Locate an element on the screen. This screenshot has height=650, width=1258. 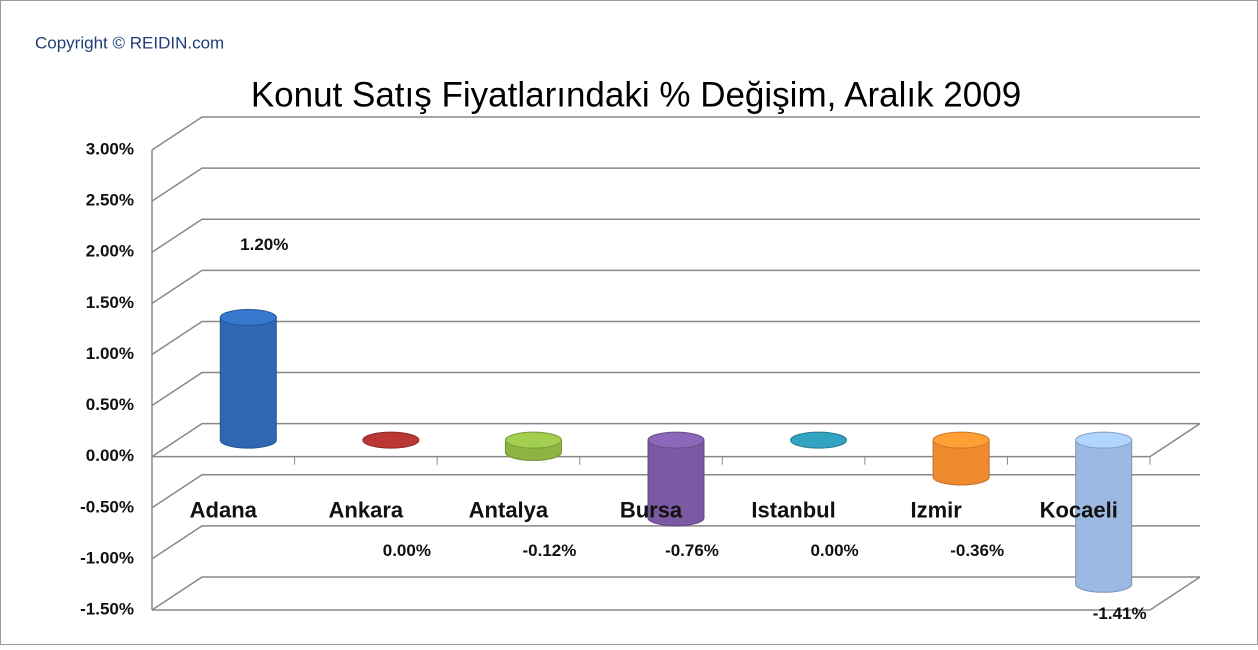
y-tick-label: -1.00% is located at coordinates (107, 557).